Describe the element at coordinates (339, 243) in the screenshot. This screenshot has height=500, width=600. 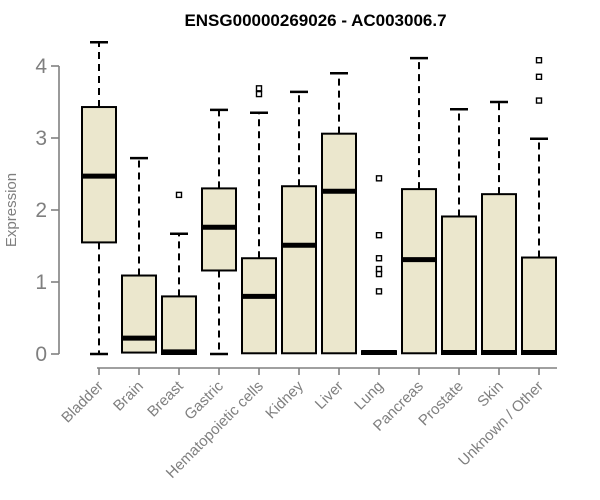
I see `iqr-box-liver` at that location.